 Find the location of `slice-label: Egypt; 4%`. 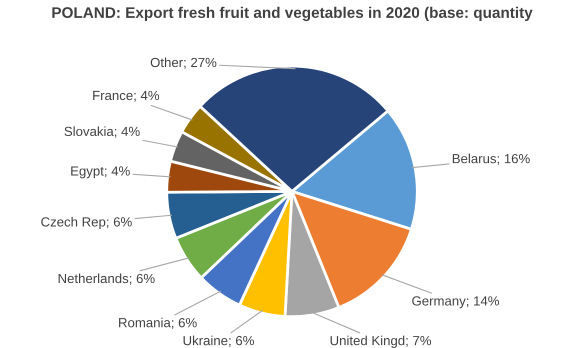

slice-label: Egypt; 4% is located at coordinates (100, 172).